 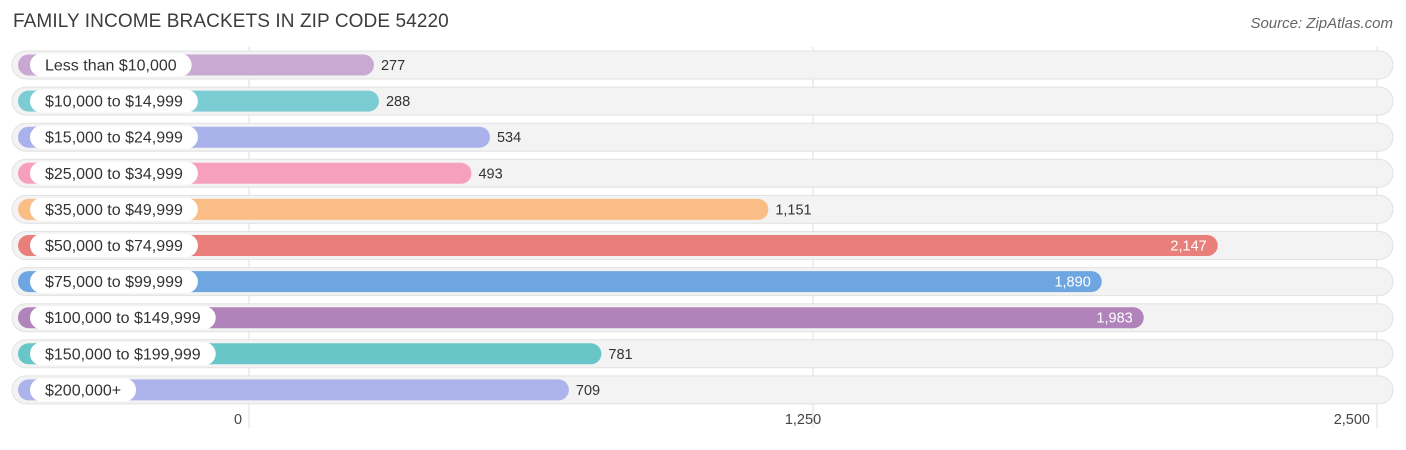 I want to click on axis-ticks: 0 1,250 2,500, so click(x=802, y=420).